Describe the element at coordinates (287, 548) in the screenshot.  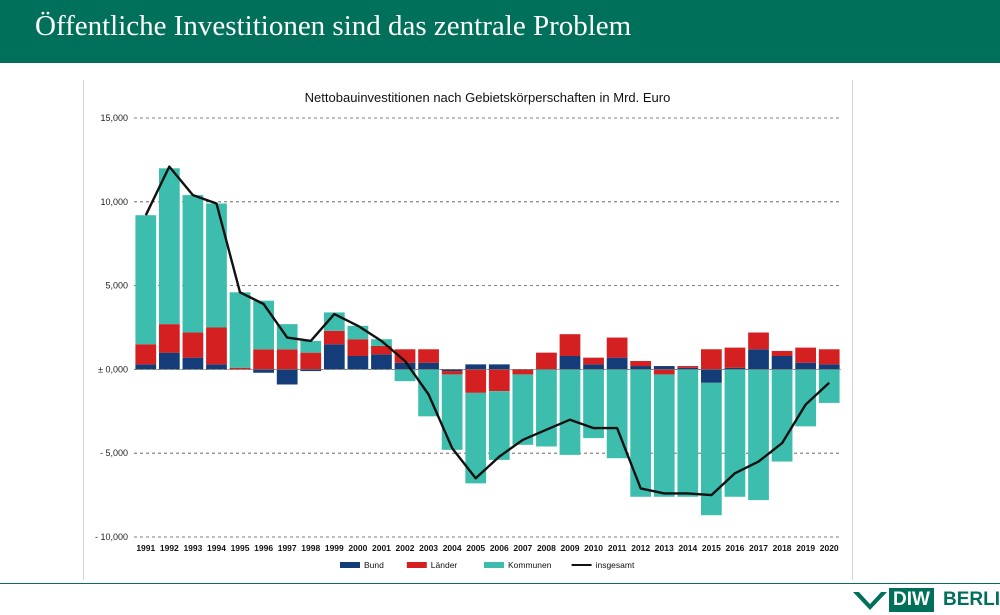
I see `x-tick-label: 1997` at that location.